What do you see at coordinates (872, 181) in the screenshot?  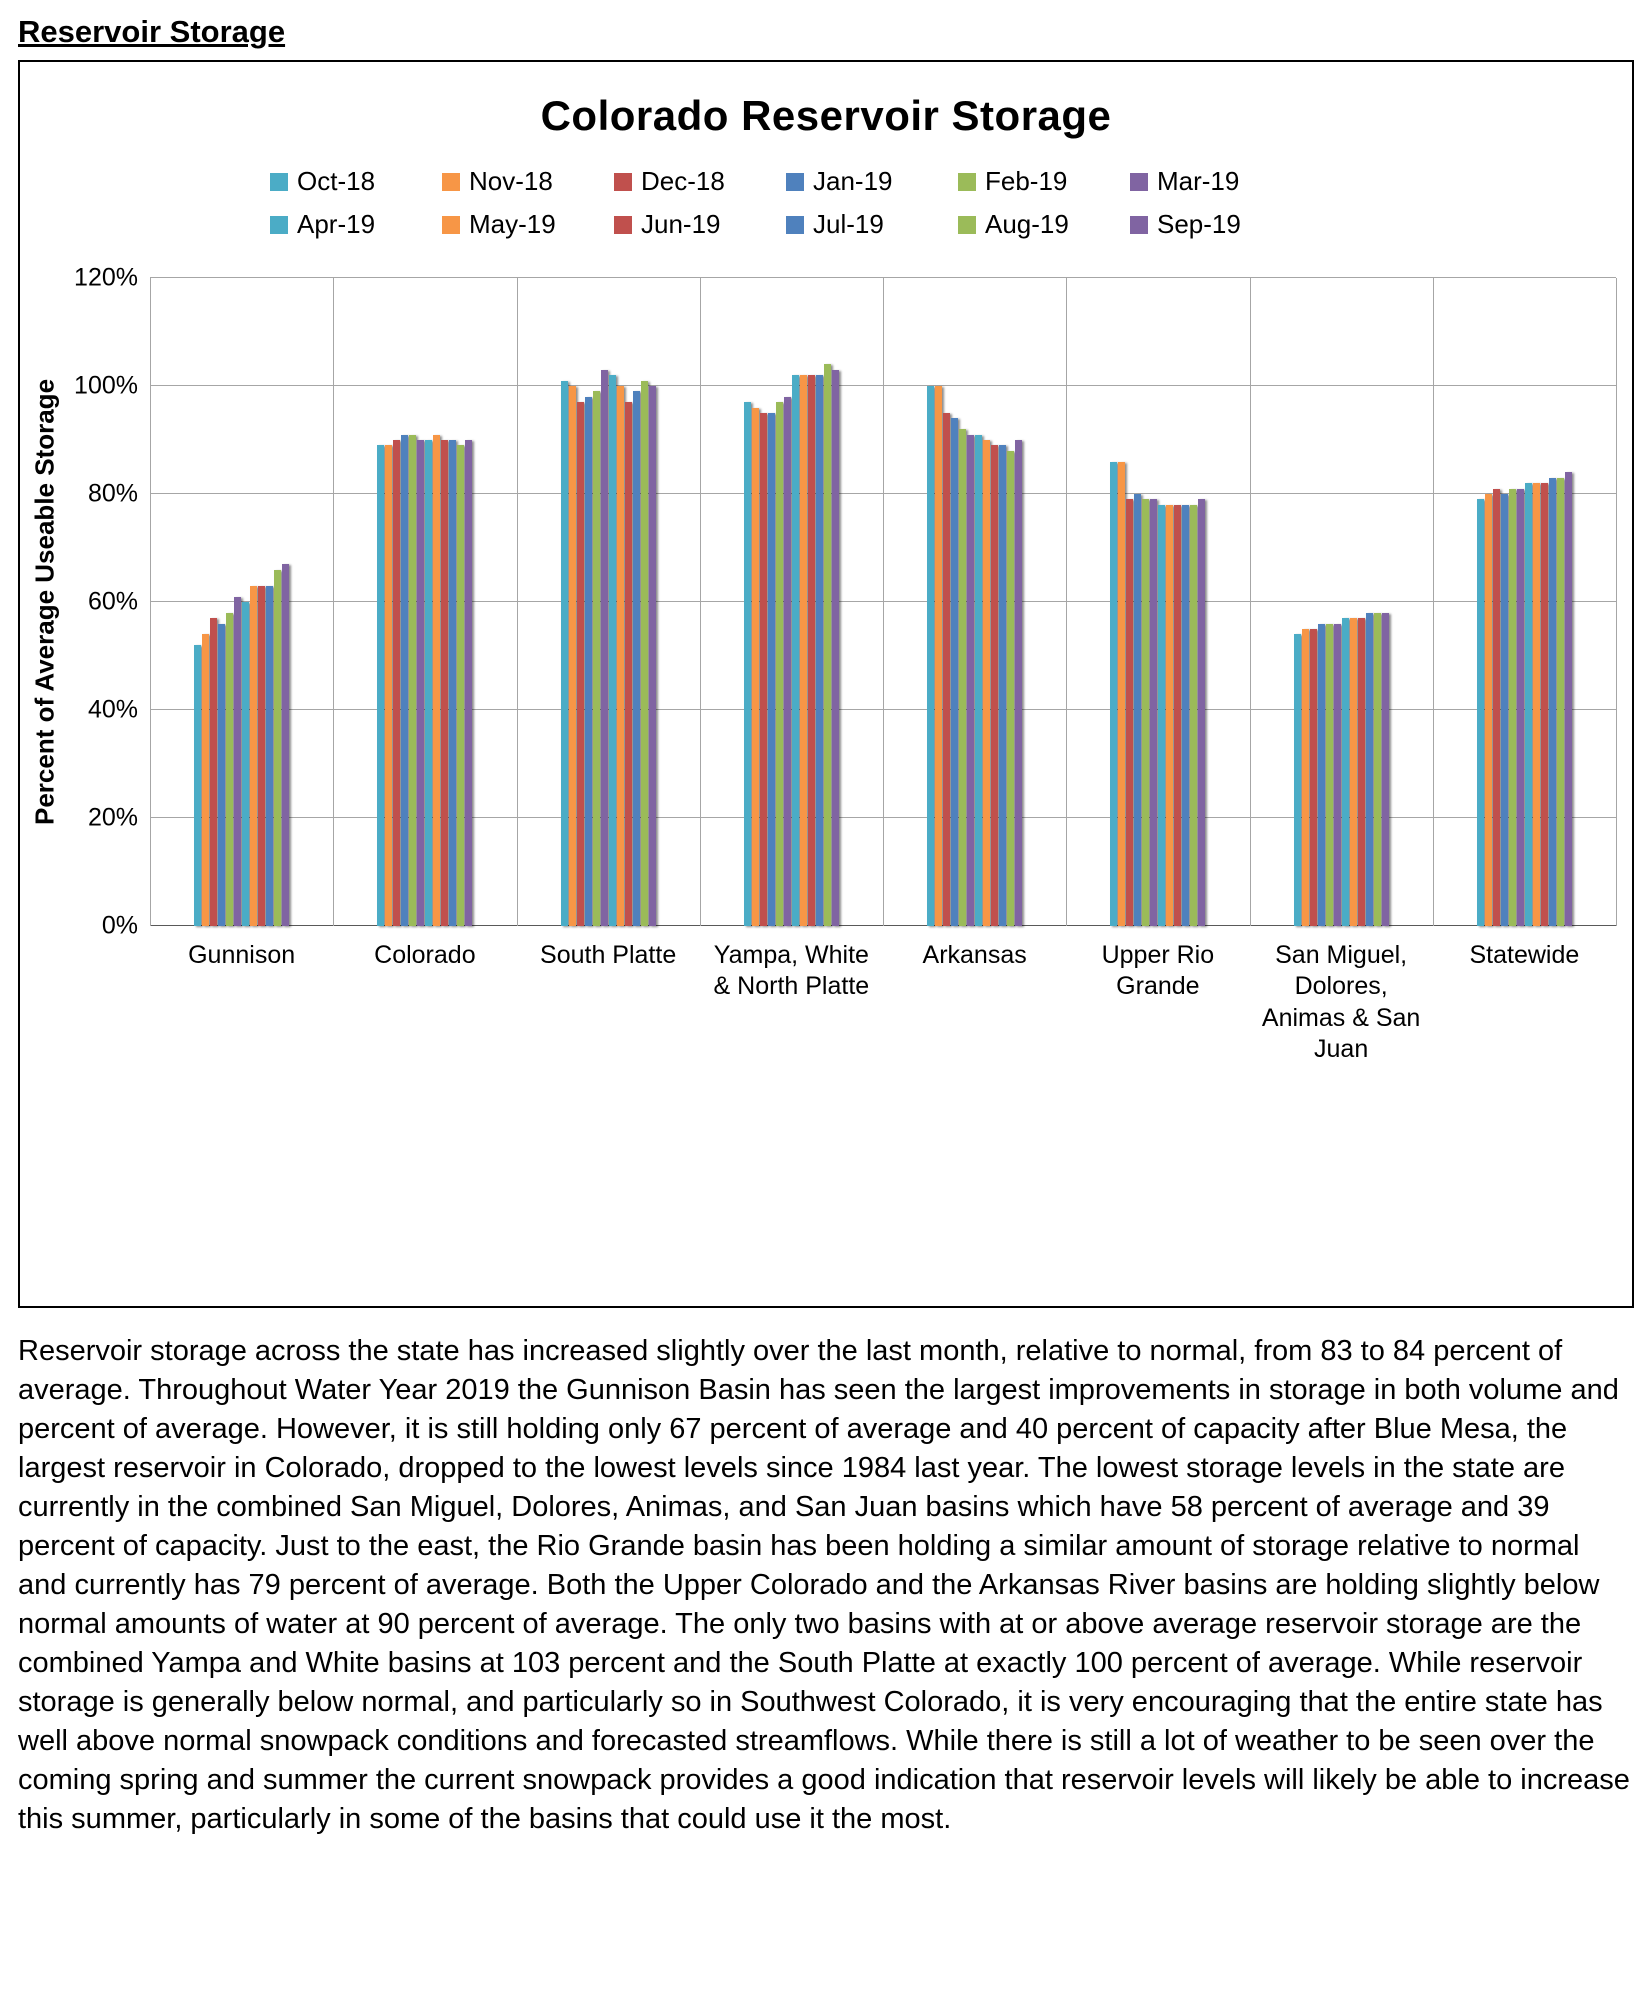 I see `legend-item: Jan-19` at bounding box center [872, 181].